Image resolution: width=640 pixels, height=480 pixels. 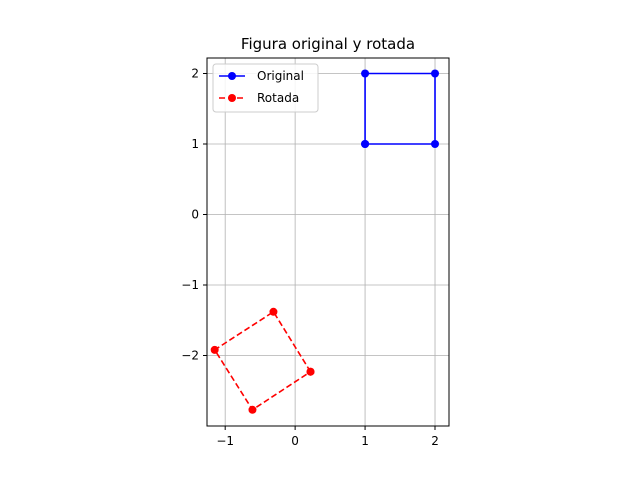 I want to click on legend-label-original: Original, so click(x=280, y=76).